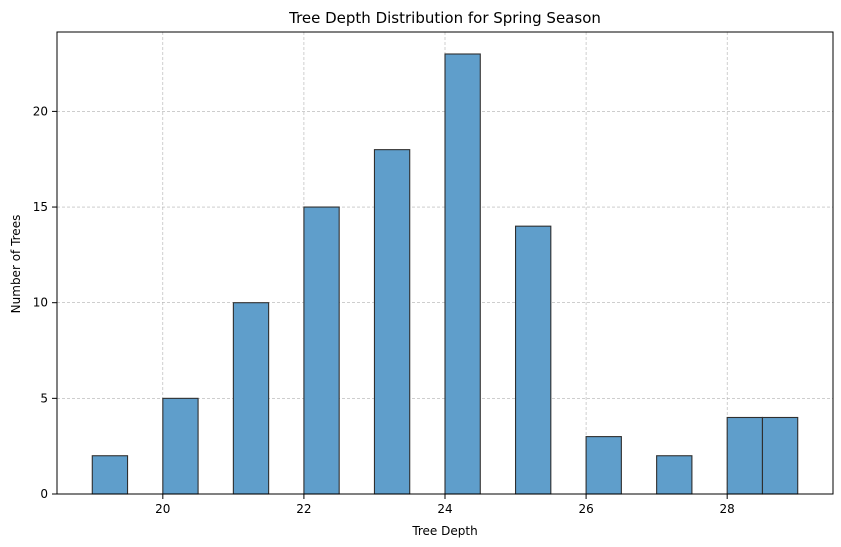  I want to click on x-axis-label: Tree Depth, so click(444, 531).